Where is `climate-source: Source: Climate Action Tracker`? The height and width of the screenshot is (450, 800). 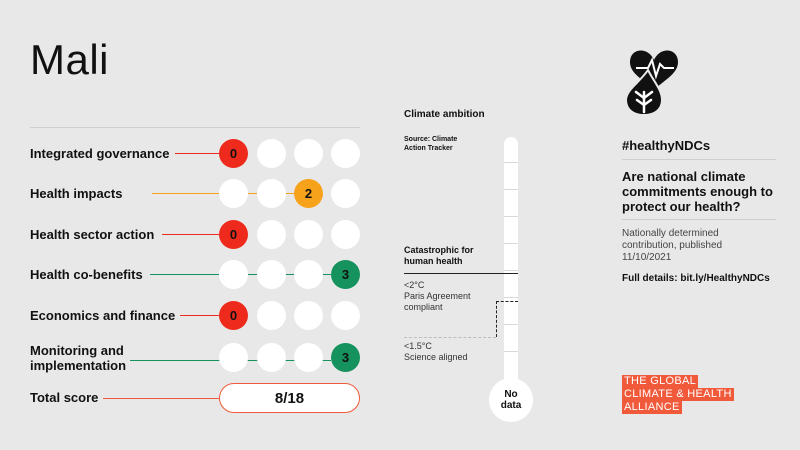 climate-source: Source: Climate Action Tracker is located at coordinates (444, 144).